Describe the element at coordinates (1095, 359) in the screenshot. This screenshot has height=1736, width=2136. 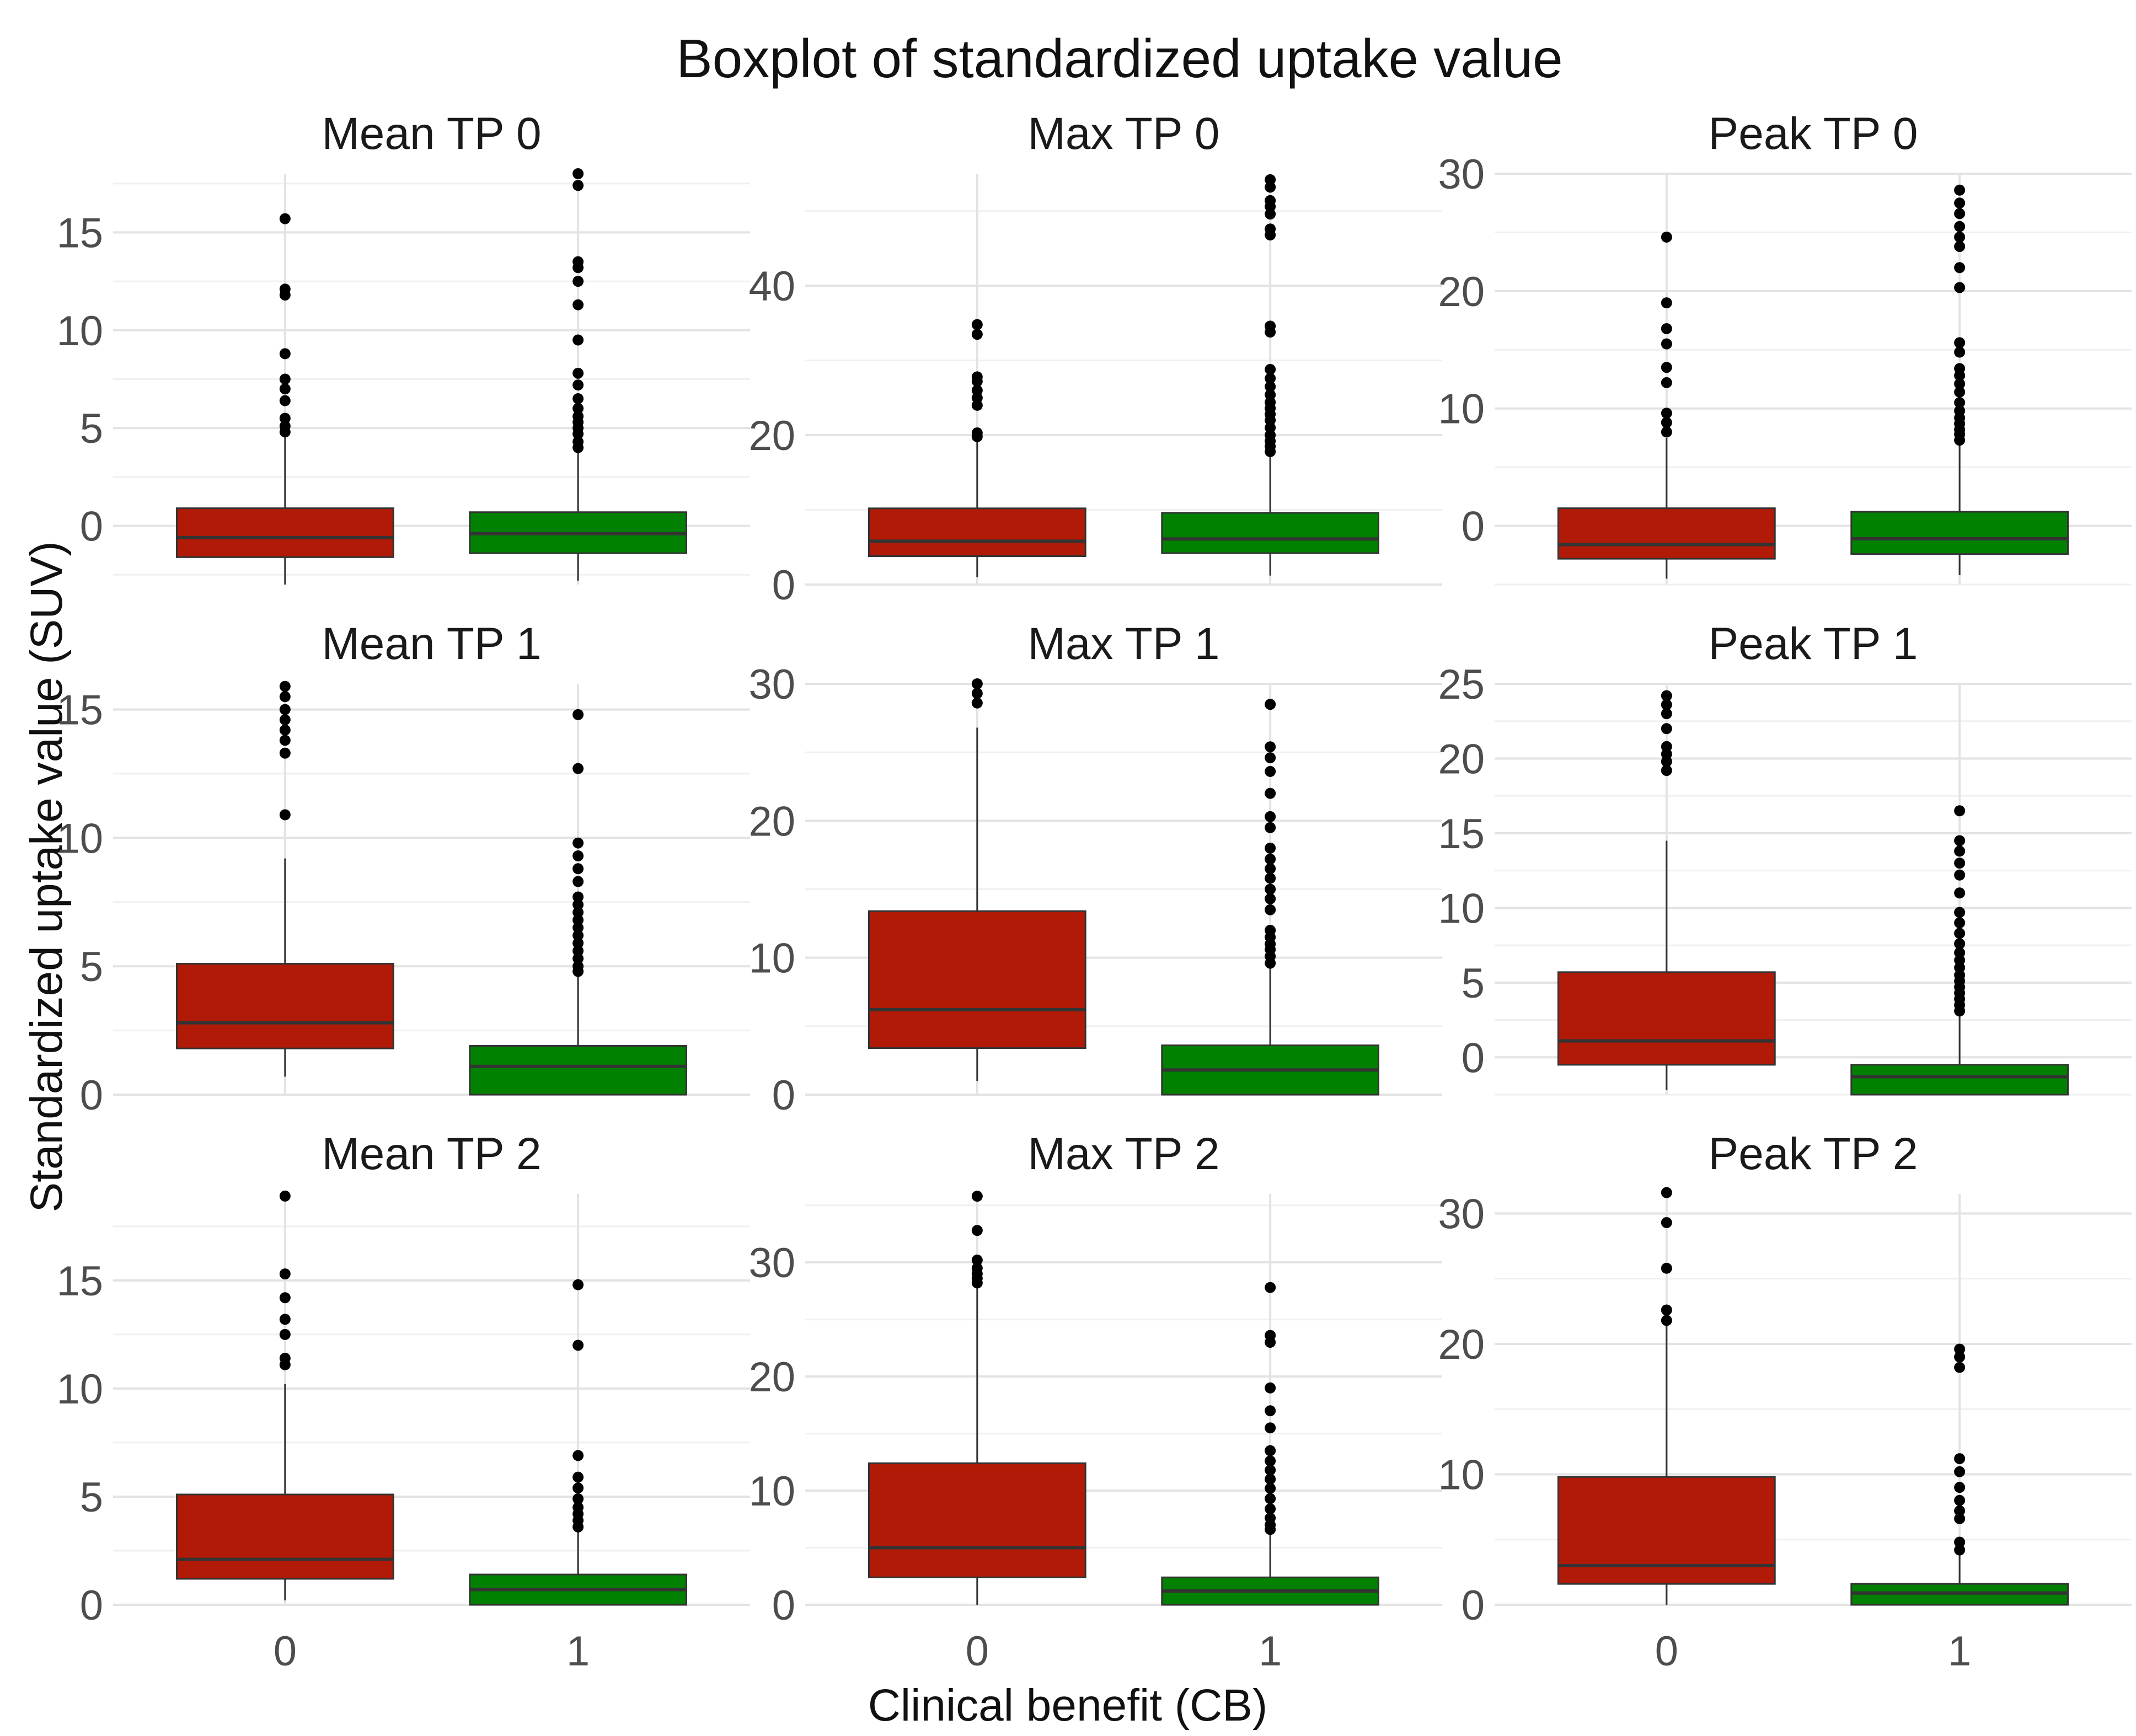
I see `panel-max-tp-0: Max TP 0 0 20 40` at that location.